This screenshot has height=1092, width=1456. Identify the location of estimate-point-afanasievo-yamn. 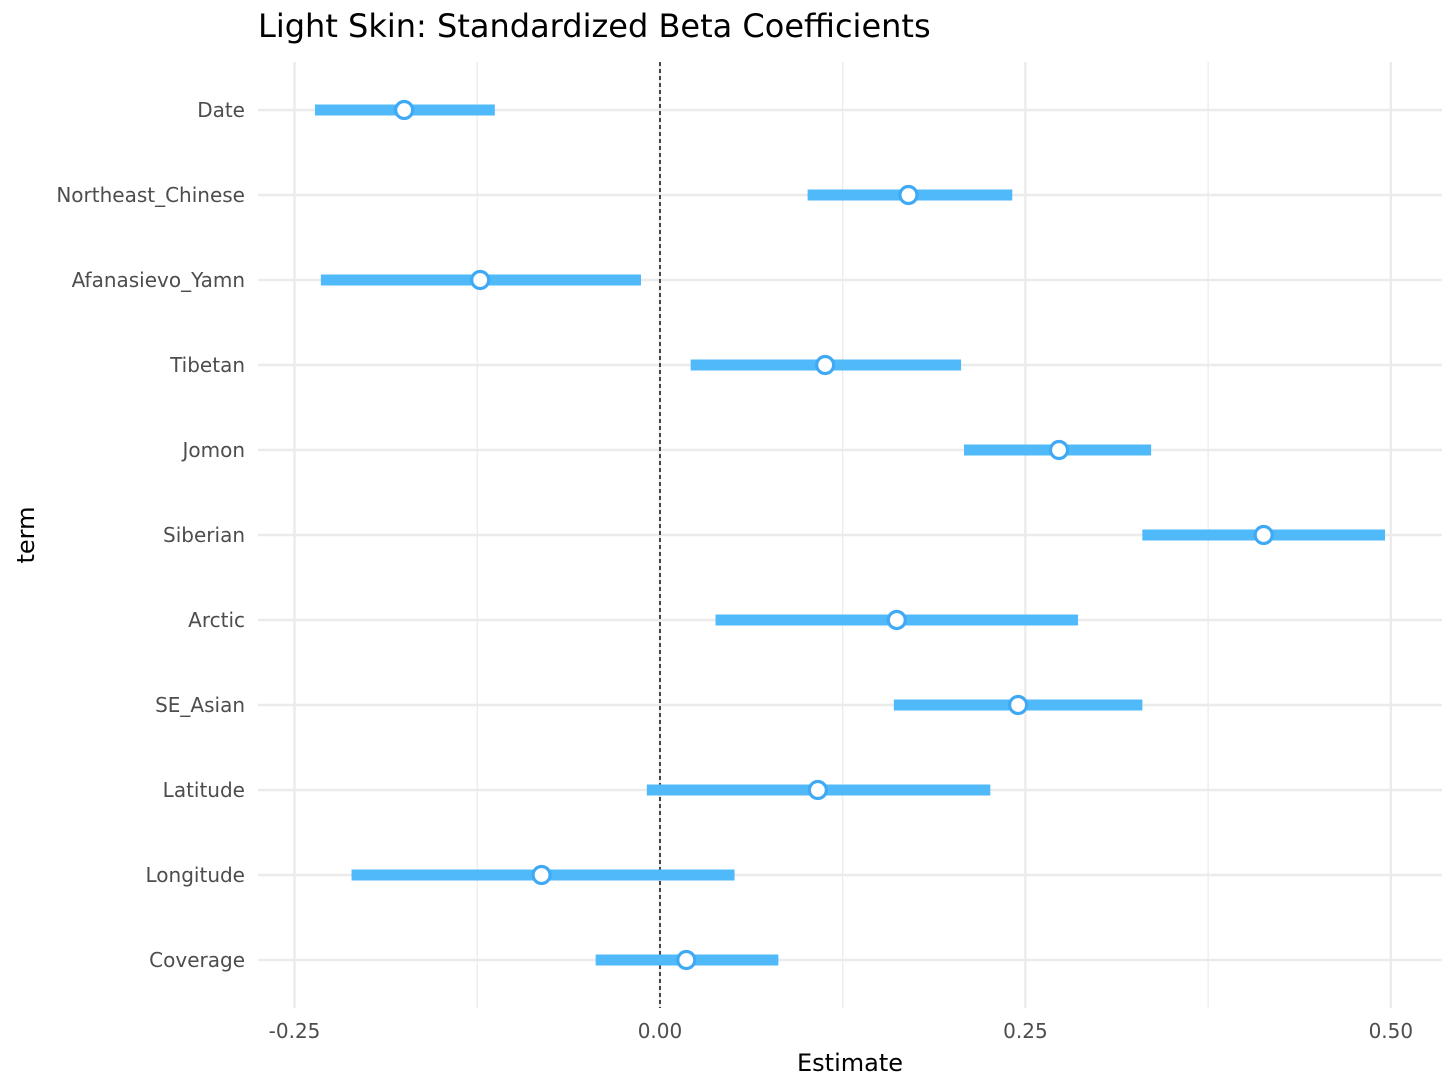
(480, 280).